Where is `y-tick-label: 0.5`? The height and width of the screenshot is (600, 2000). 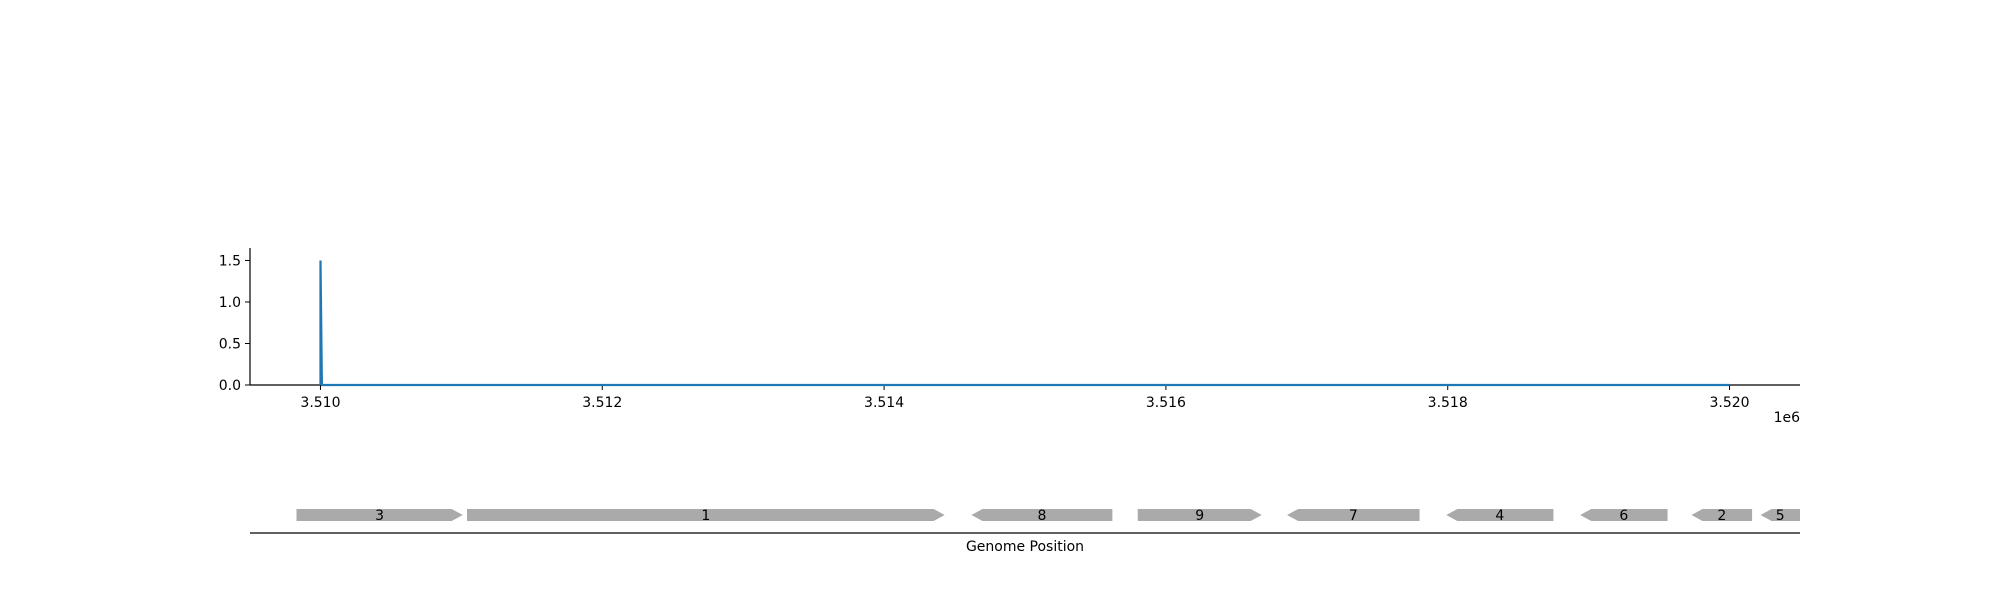 y-tick-label: 0.5 is located at coordinates (230, 344).